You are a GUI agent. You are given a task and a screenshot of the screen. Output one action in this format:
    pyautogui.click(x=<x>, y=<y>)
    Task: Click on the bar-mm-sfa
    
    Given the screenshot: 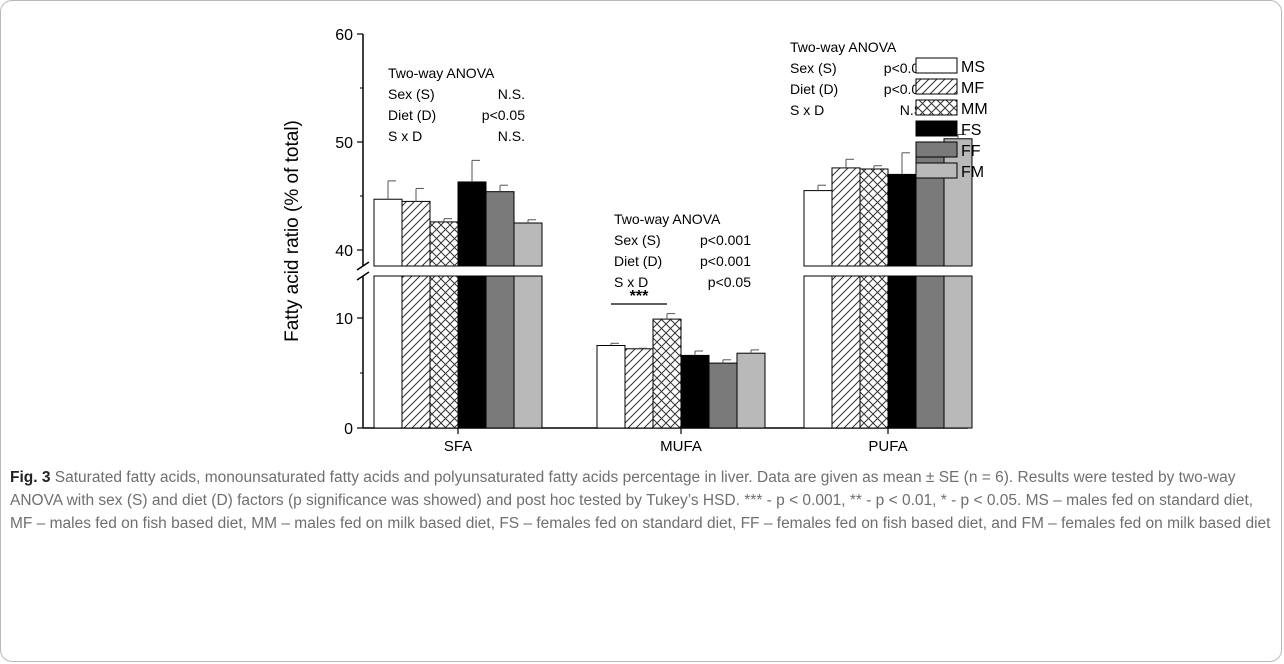 What is the action you would take?
    pyautogui.click(x=444, y=244)
    